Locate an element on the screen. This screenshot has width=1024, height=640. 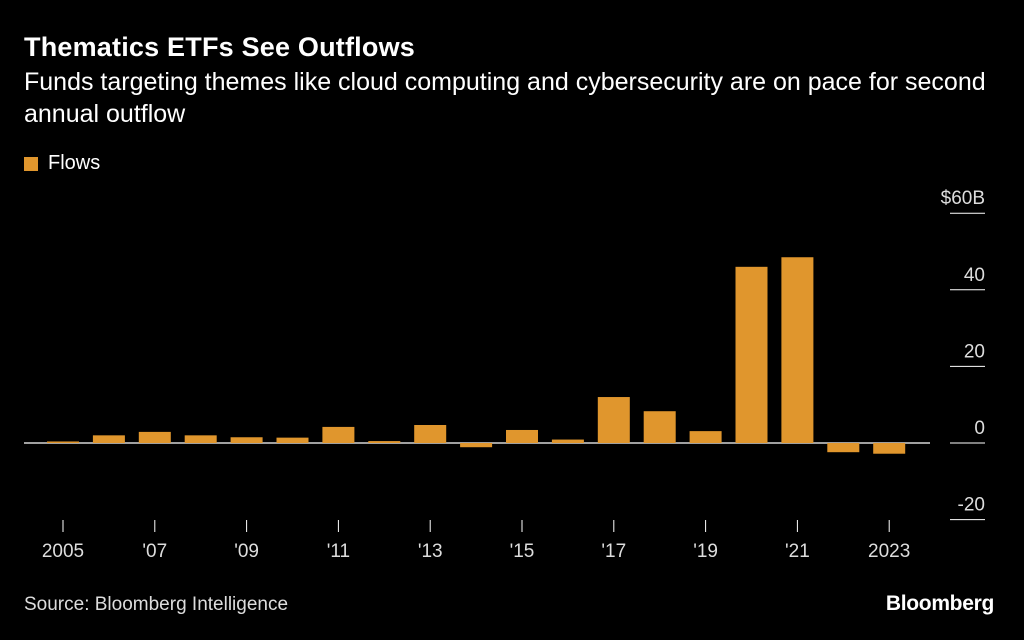
x-tick-label: '11 is located at coordinates (338, 551).